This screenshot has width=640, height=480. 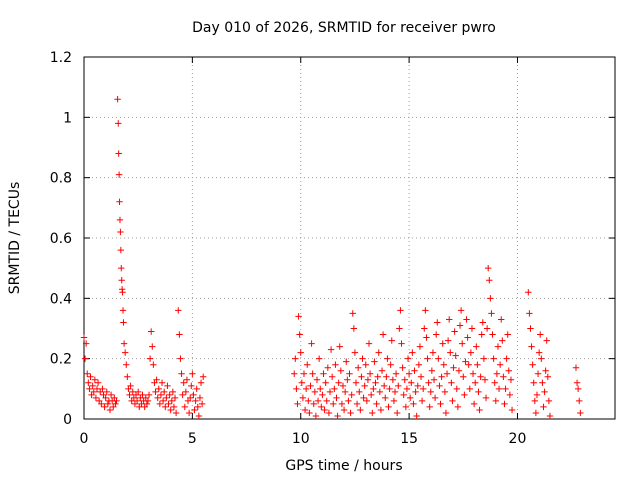 What do you see at coordinates (67, 118) in the screenshot?
I see `y-tick-label: 1` at bounding box center [67, 118].